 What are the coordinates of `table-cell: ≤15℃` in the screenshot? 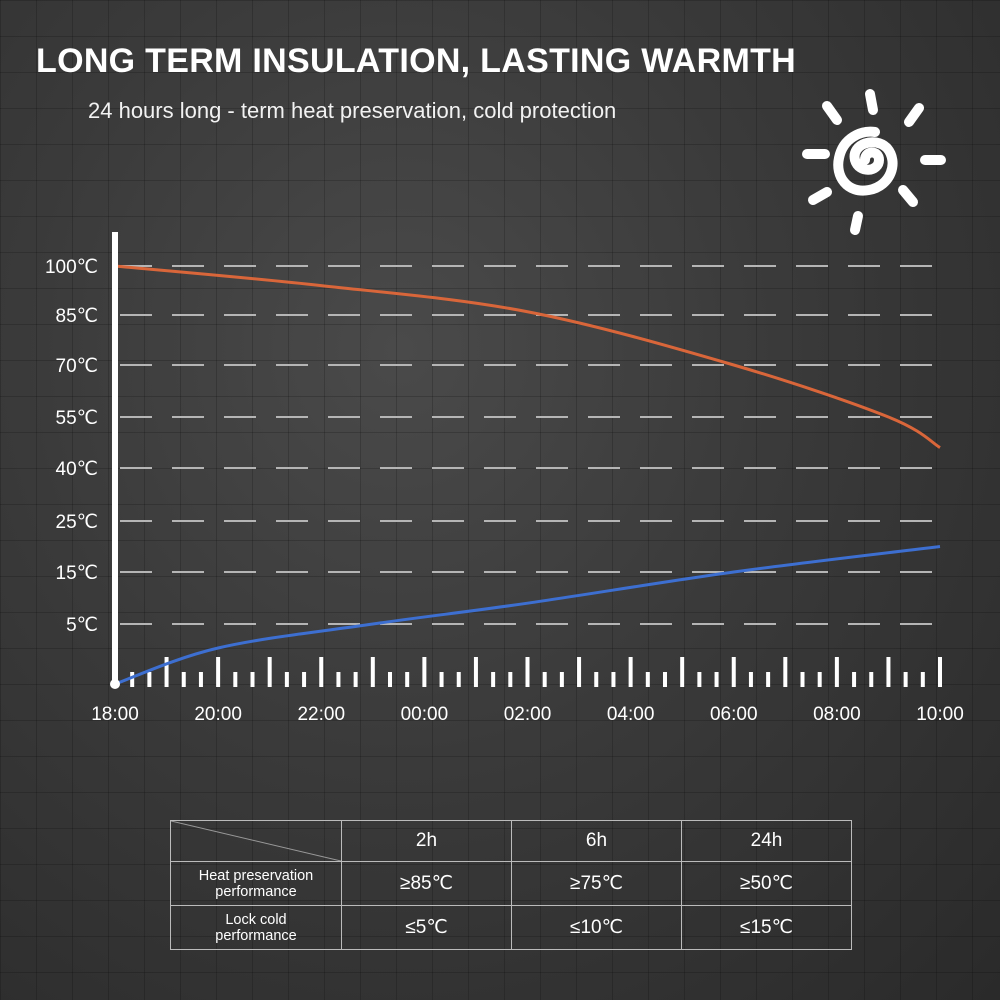 It's located at (766, 927).